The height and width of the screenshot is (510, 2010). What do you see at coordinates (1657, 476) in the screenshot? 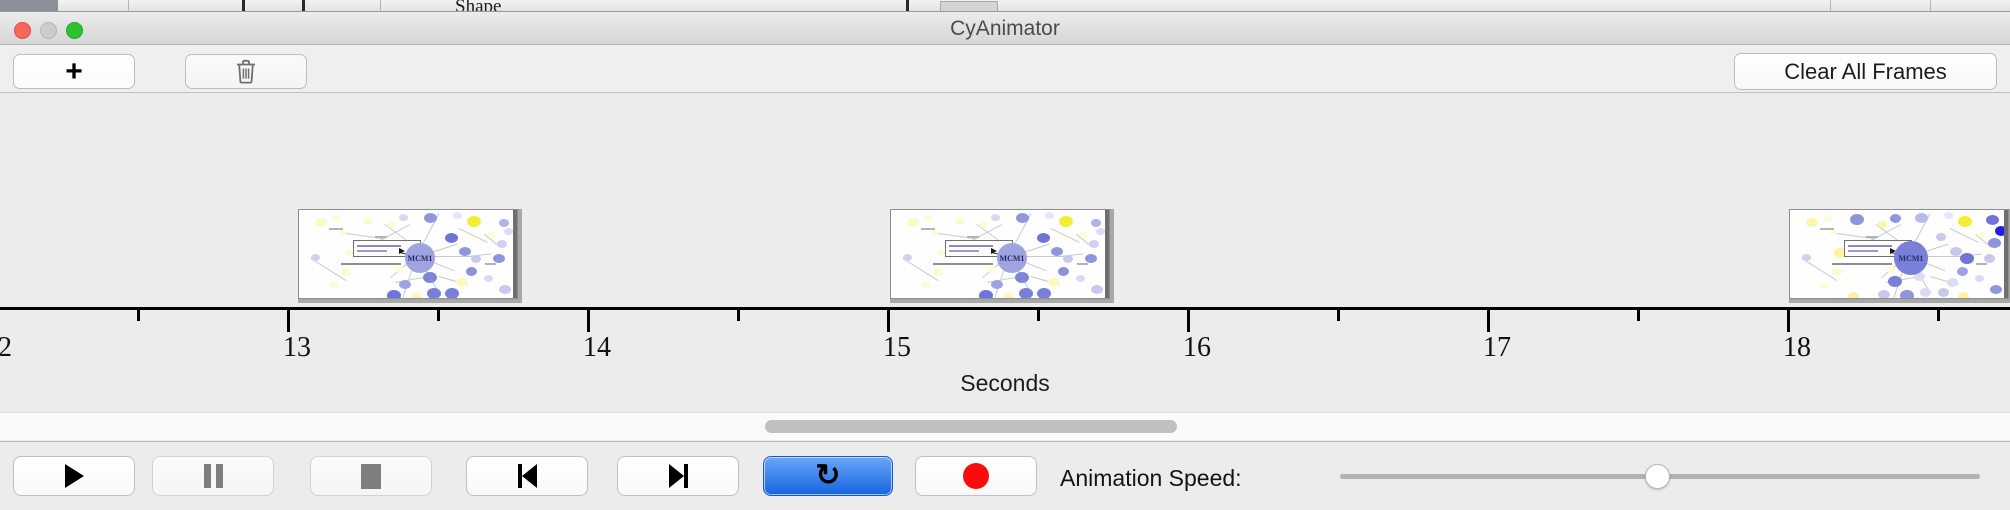
I see `animation-speed-slider-thumb` at bounding box center [1657, 476].